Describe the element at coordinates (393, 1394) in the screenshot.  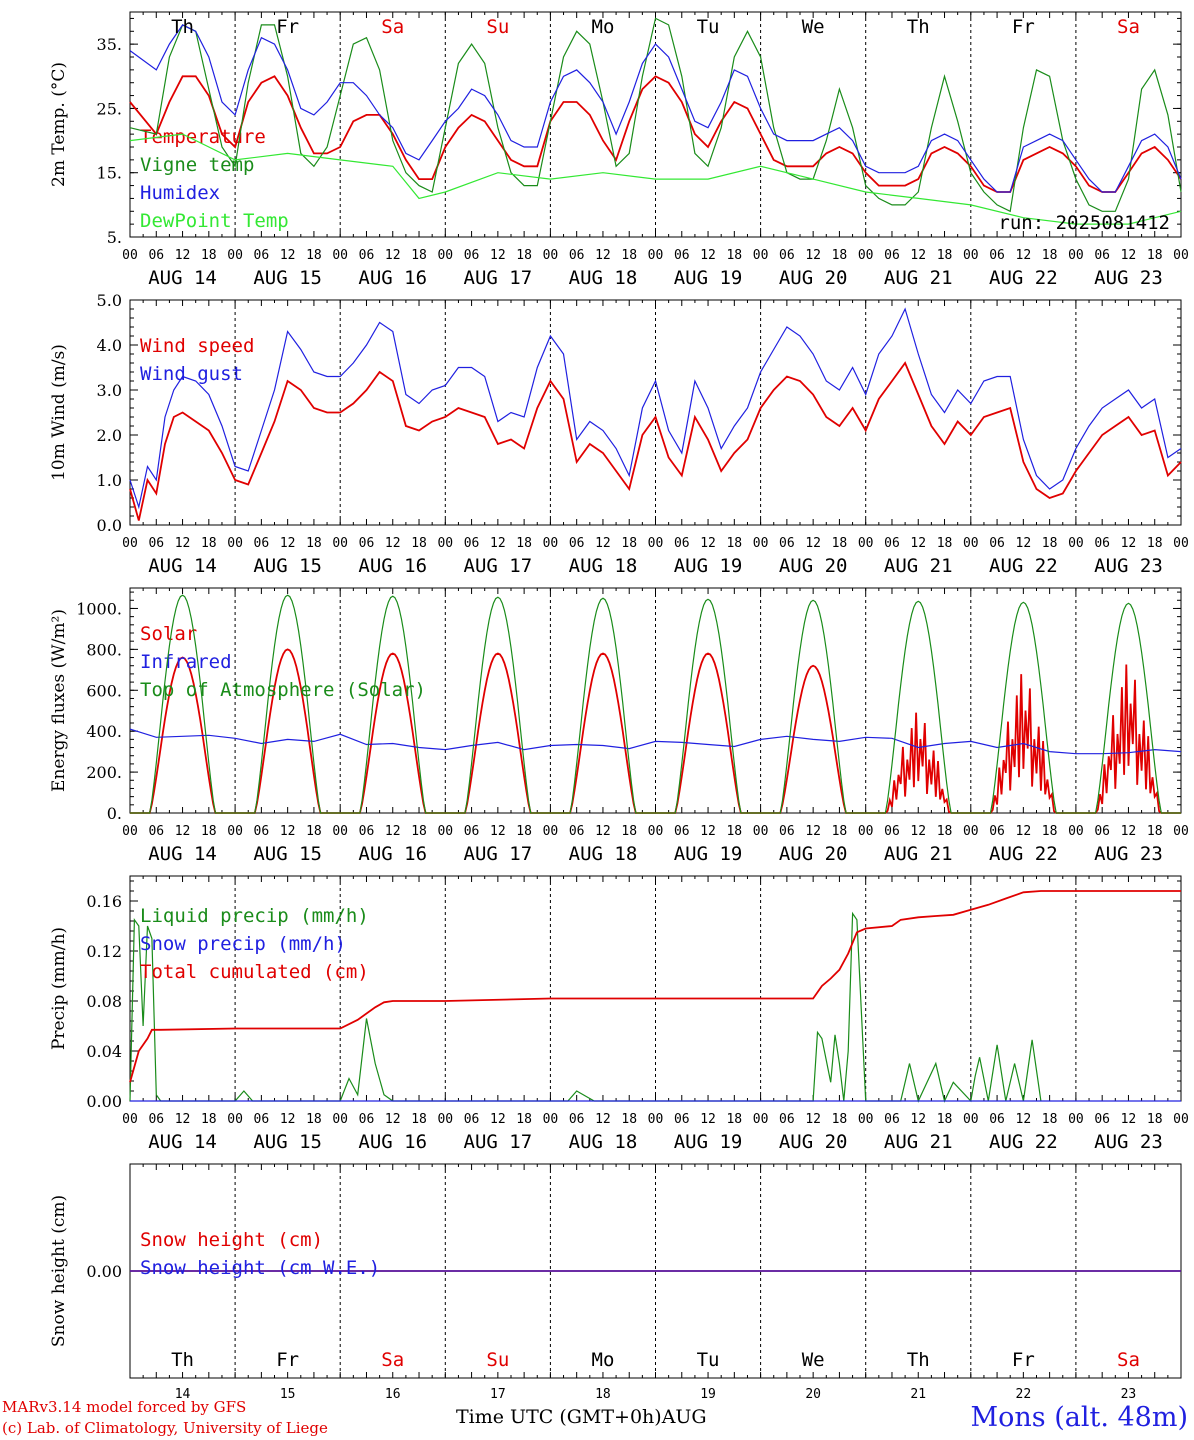
I see `day-number-label: 16` at that location.